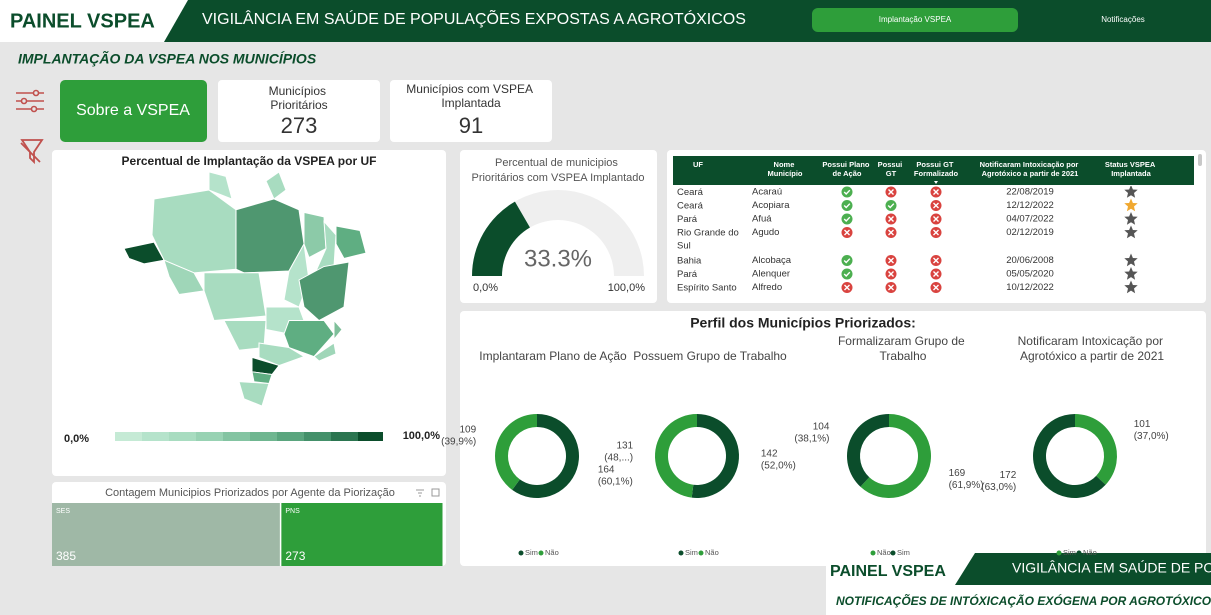 The height and width of the screenshot is (615, 1211). Describe the element at coordinates (558, 226) in the screenshot. I see `gauge-panel` at that location.